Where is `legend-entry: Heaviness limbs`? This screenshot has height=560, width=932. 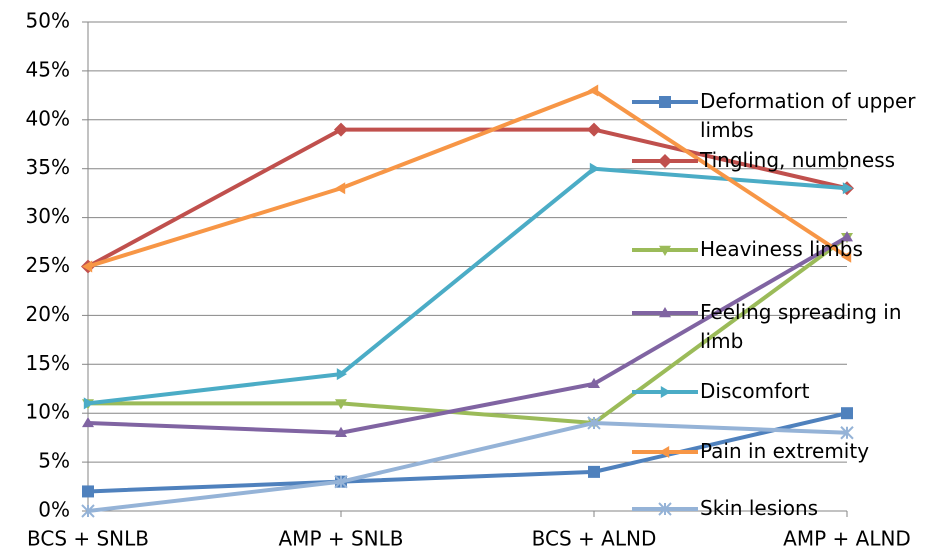 legend-entry: Heaviness limbs is located at coordinates (747, 249).